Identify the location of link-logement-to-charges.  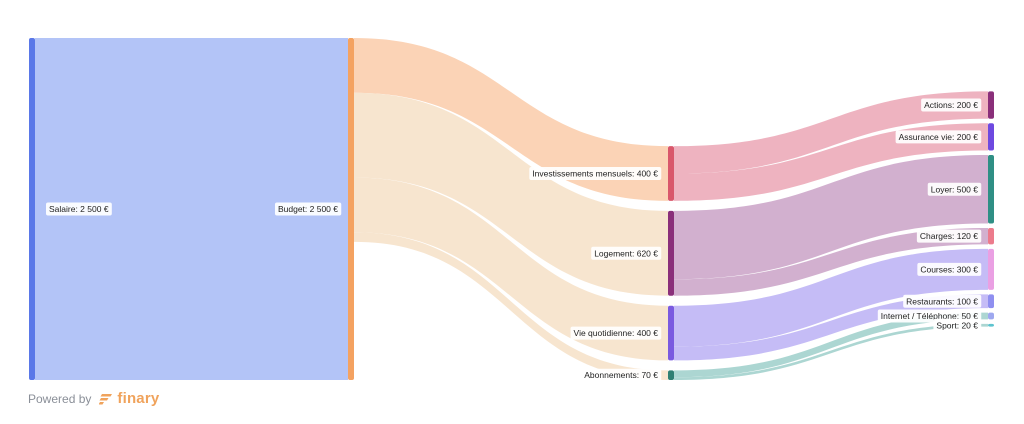
(831, 261).